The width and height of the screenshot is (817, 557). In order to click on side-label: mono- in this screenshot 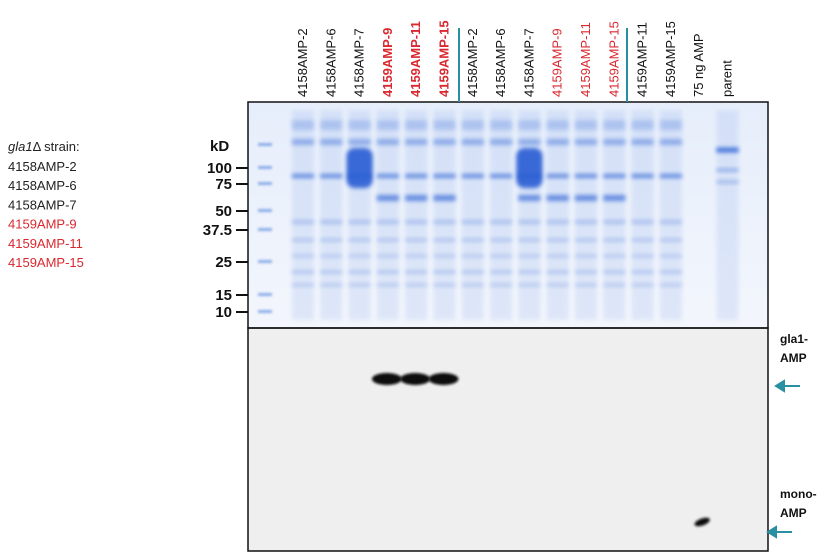, I will do `click(798, 494)`.